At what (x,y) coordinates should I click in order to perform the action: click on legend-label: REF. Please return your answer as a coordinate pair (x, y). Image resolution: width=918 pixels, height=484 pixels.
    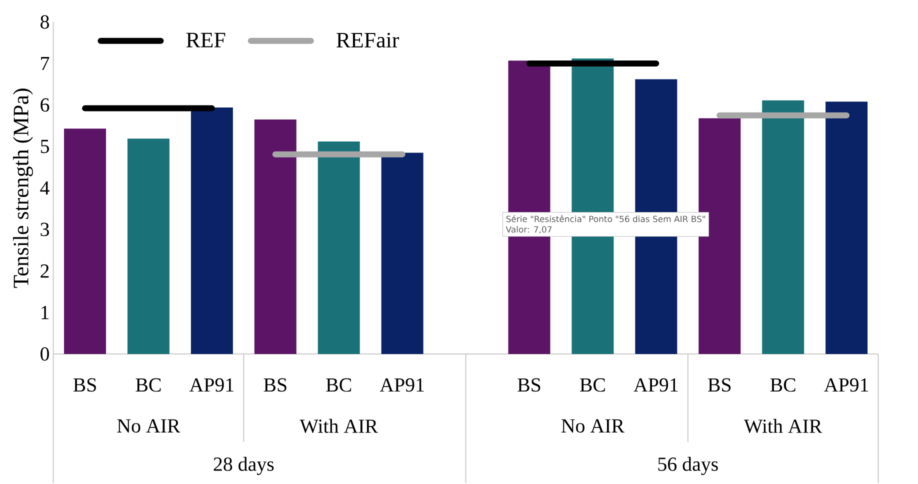
    Looking at the image, I should click on (206, 40).